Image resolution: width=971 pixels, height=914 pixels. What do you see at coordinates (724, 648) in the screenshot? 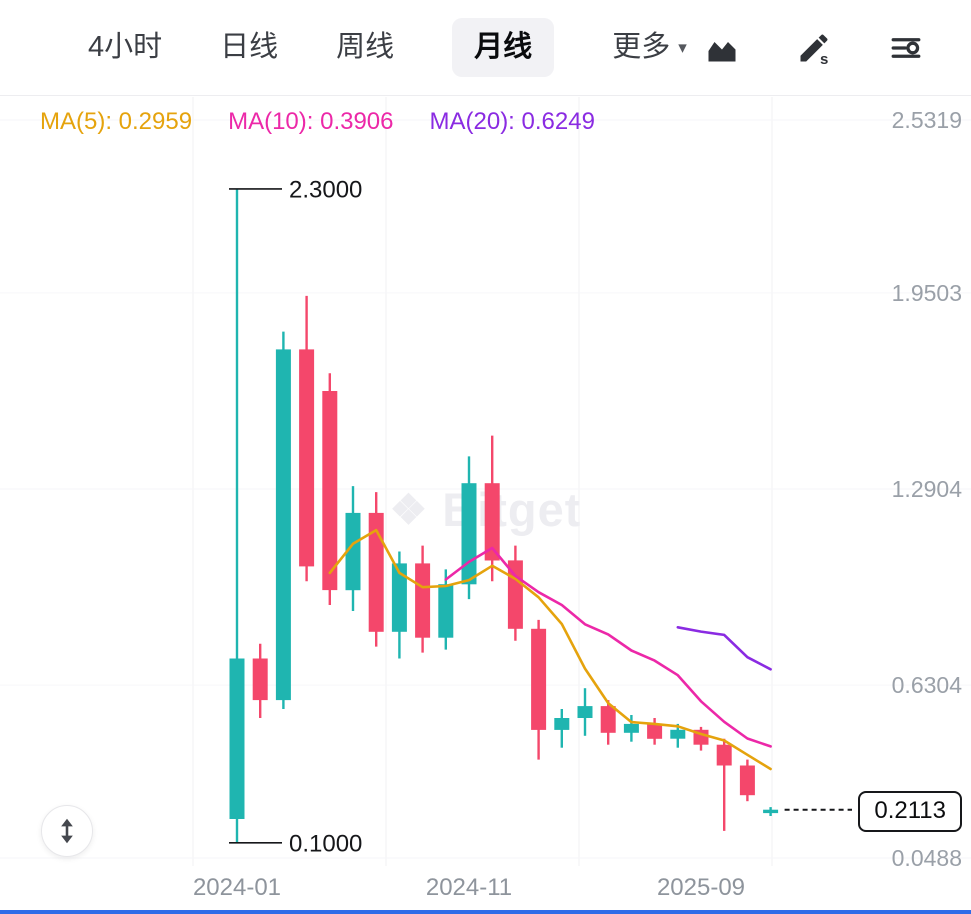
I see `ma20-line` at bounding box center [724, 648].